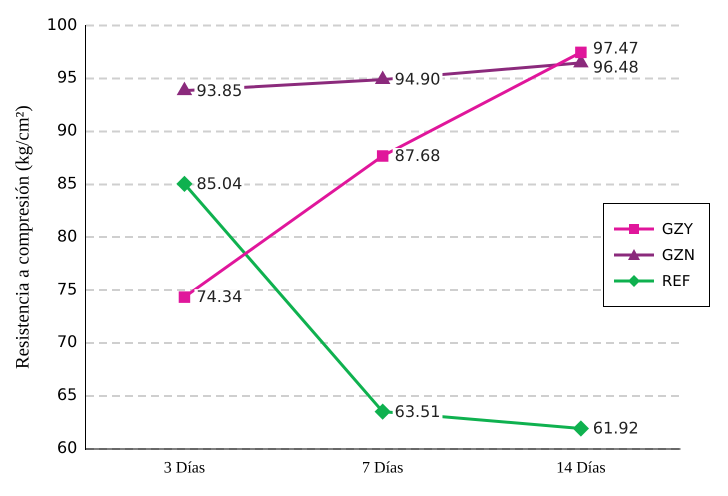  Describe the element at coordinates (219, 184) in the screenshot. I see `data-label: 85.04` at that location.